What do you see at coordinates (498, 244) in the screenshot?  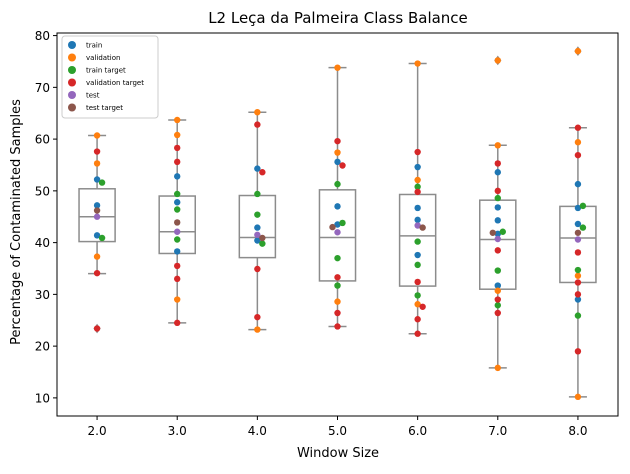 I see `box-iqr` at bounding box center [498, 244].